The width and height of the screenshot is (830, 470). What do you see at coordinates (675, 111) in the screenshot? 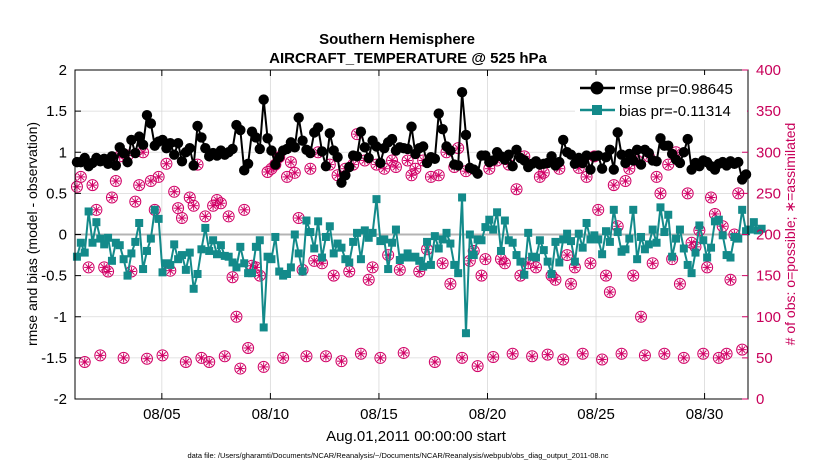
I see `legend-bias-label: bias pr=-0.11314` at bounding box center [675, 111].